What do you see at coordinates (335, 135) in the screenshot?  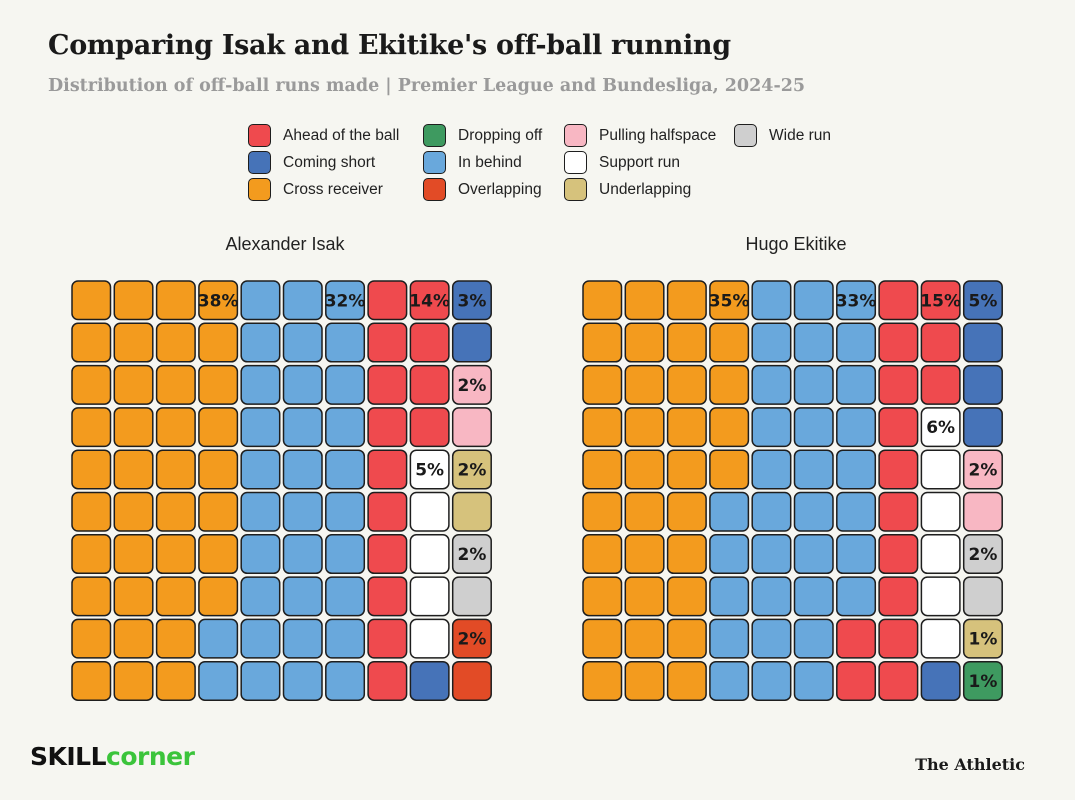 I see `legend-item-ahead: Ahead of the ball` at bounding box center [335, 135].